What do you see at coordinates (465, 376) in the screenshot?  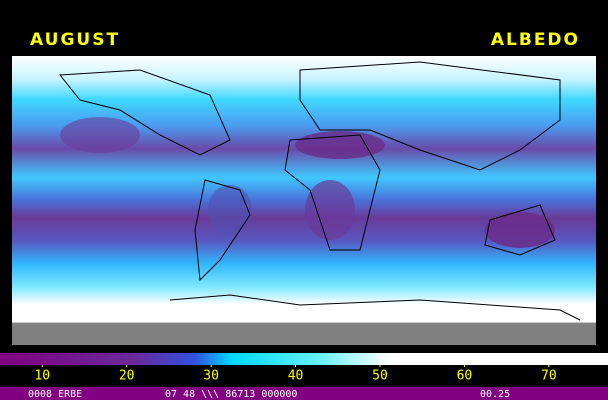 I see `colorbar-tick-label: 60` at bounding box center [465, 376].